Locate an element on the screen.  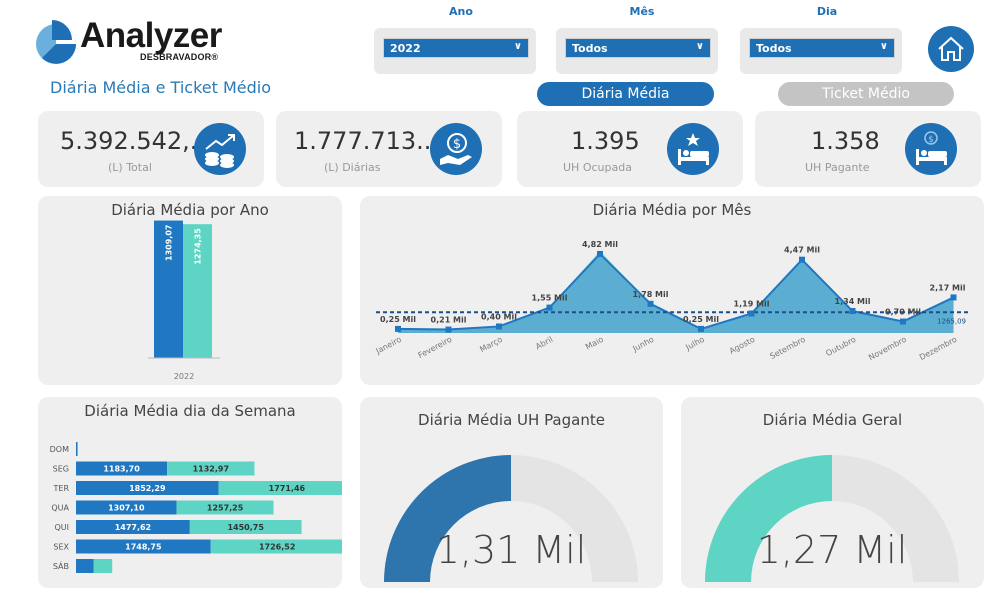
month-data-label: 2,17 Mil is located at coordinates (948, 287).